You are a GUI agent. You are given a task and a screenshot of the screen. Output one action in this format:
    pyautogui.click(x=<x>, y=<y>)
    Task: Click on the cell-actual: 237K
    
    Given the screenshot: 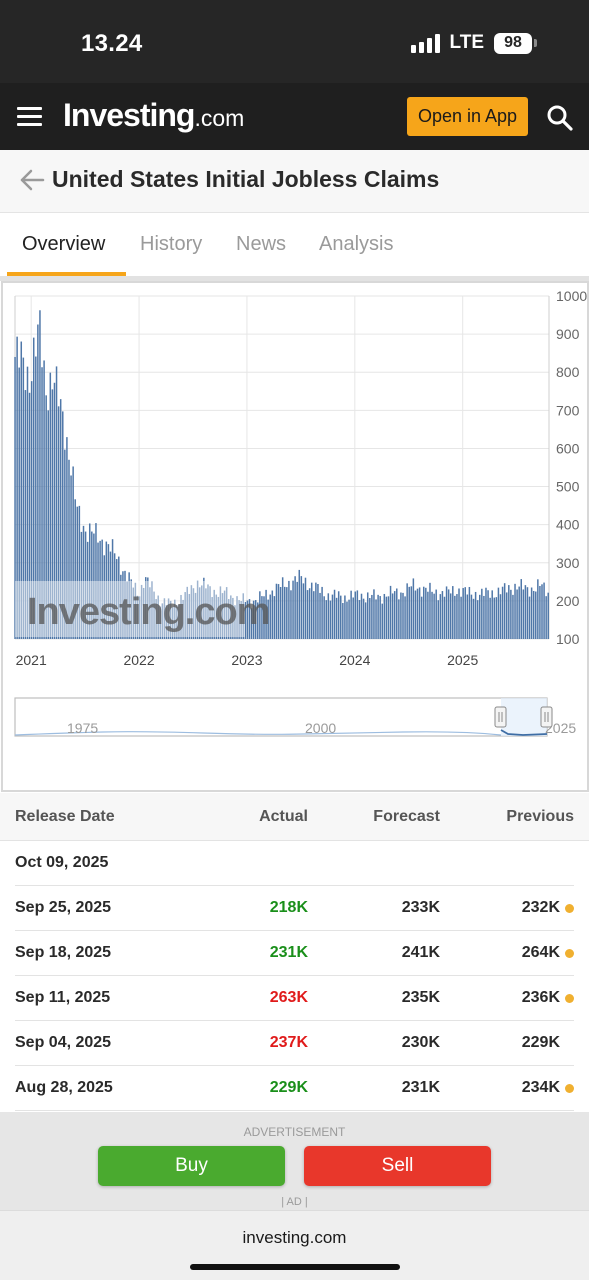 What is the action you would take?
    pyautogui.click(x=288, y=1042)
    